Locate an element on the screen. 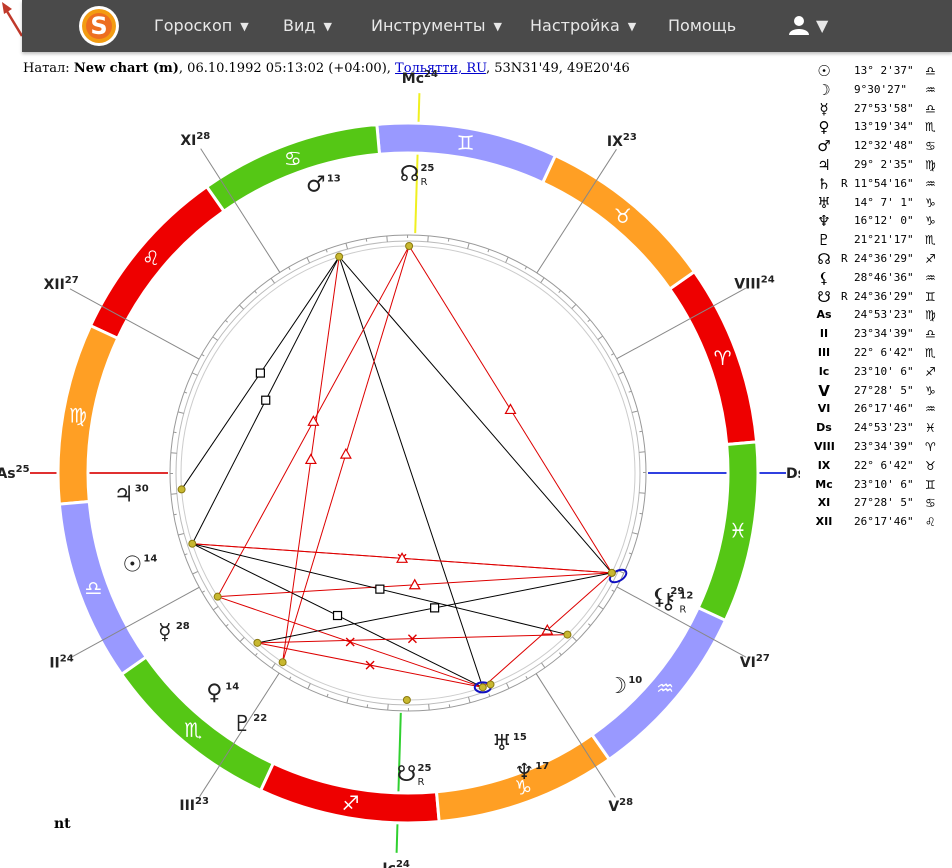 The height and width of the screenshot is (868, 952). square-aspect-icon is located at coordinates (380, 589).